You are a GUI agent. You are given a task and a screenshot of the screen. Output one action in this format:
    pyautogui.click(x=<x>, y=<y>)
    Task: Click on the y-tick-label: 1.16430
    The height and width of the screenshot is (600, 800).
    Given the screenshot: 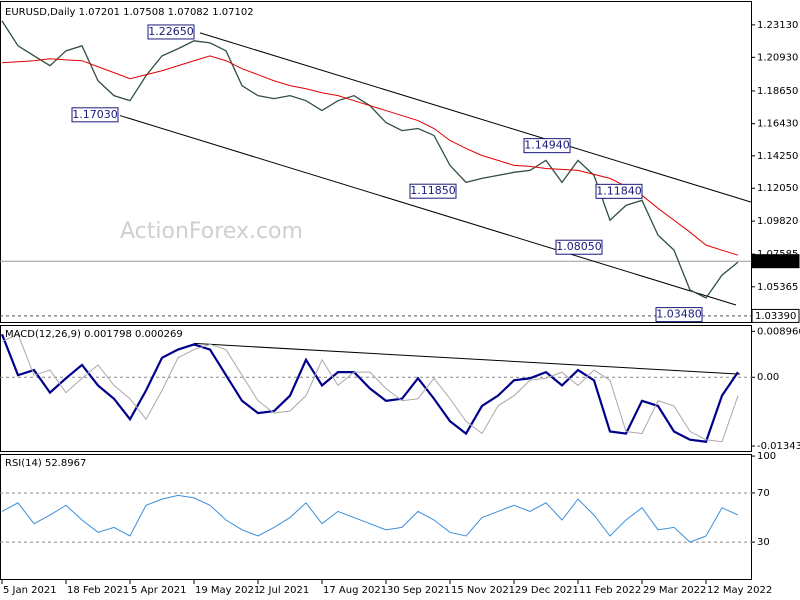 What is the action you would take?
    pyautogui.click(x=777, y=124)
    